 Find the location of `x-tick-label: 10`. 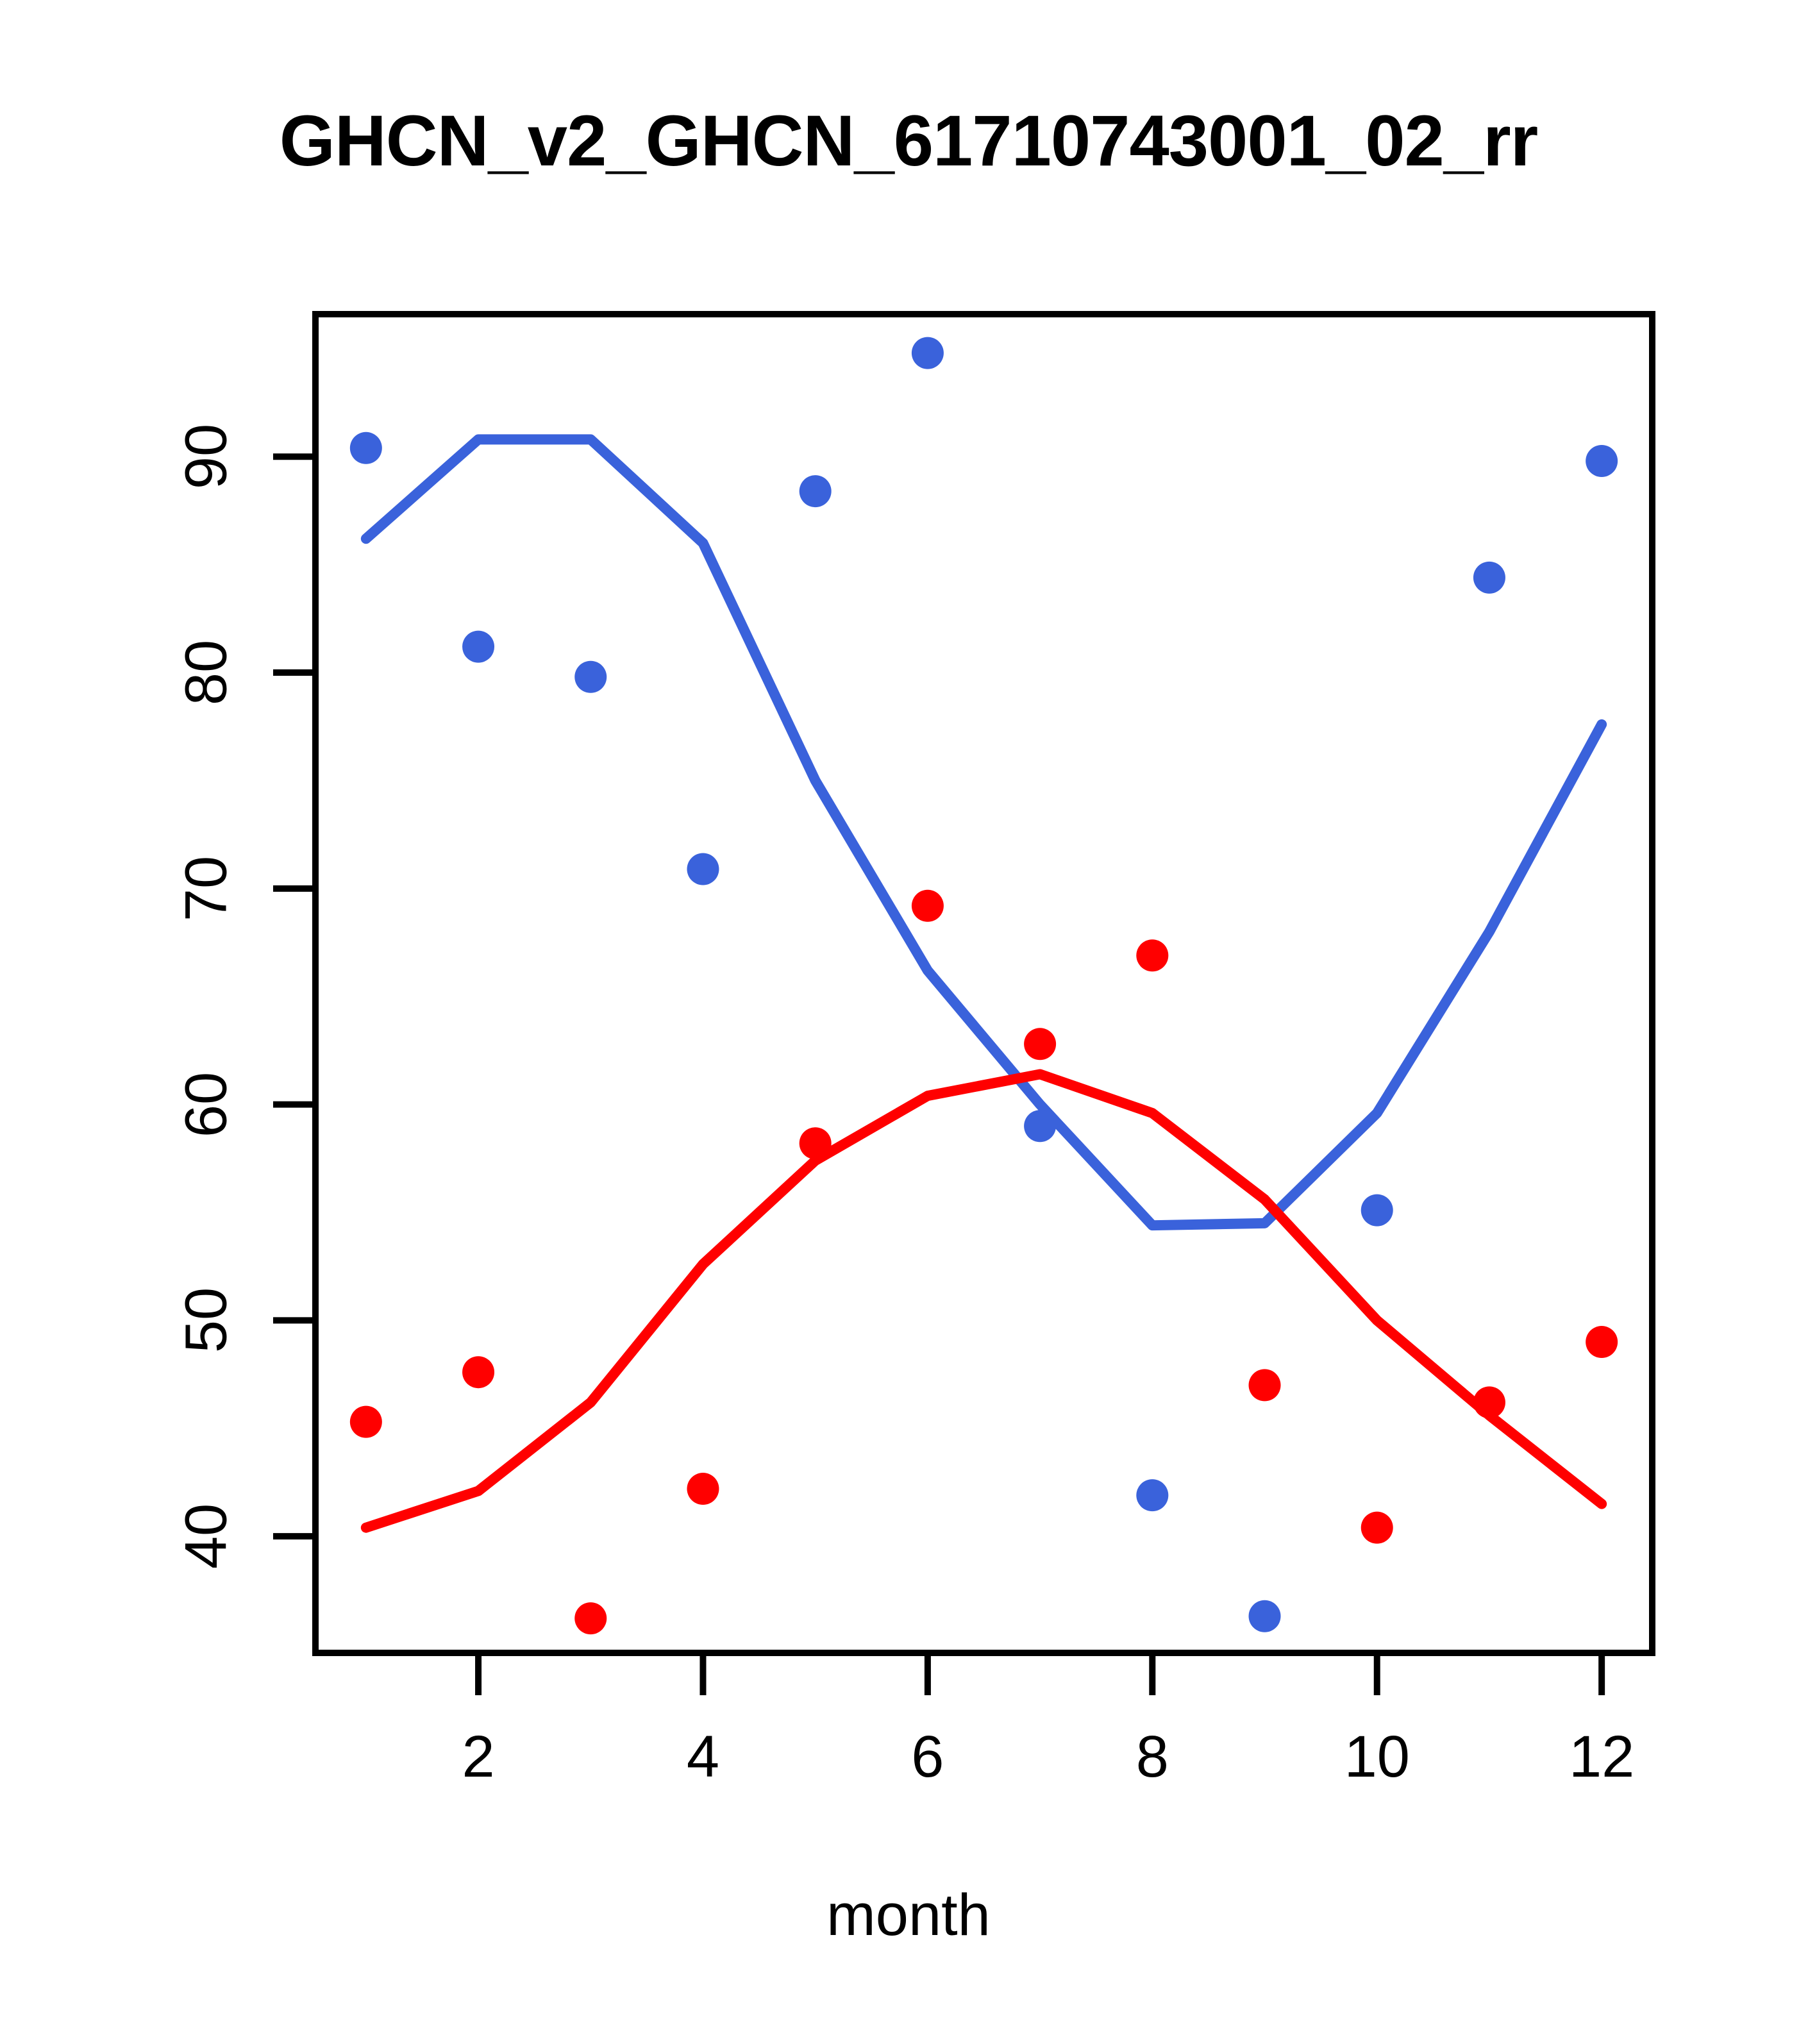

x-tick-label: 10 is located at coordinates (1377, 1756).